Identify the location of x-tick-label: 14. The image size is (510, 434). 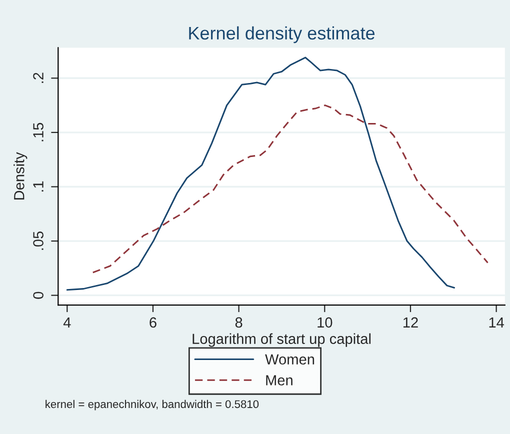
(496, 322).